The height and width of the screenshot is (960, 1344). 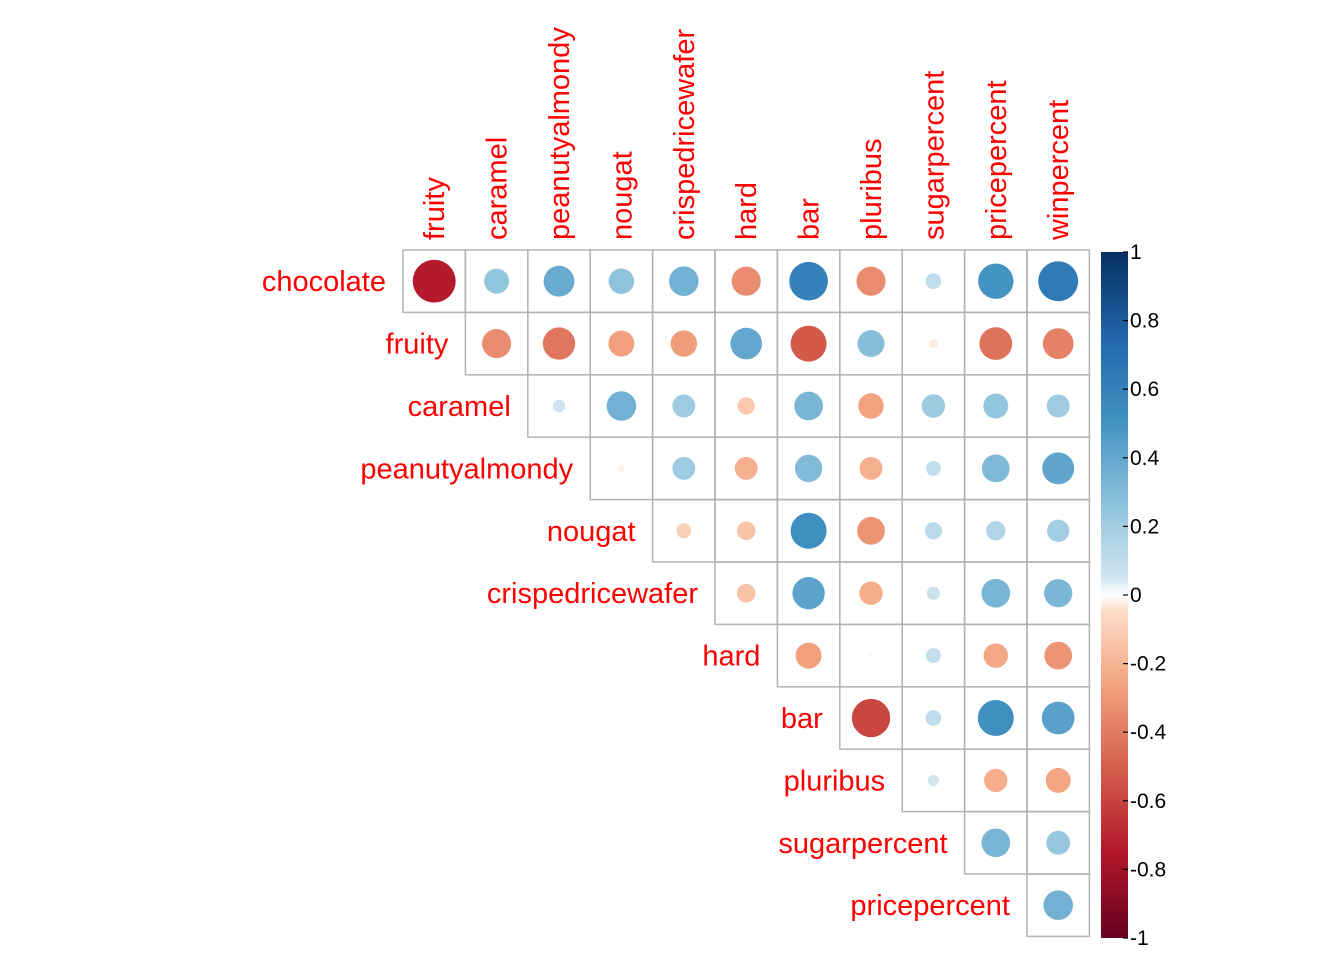 What do you see at coordinates (1136, 252) in the screenshot?
I see `colorbar-tick-label: 1` at bounding box center [1136, 252].